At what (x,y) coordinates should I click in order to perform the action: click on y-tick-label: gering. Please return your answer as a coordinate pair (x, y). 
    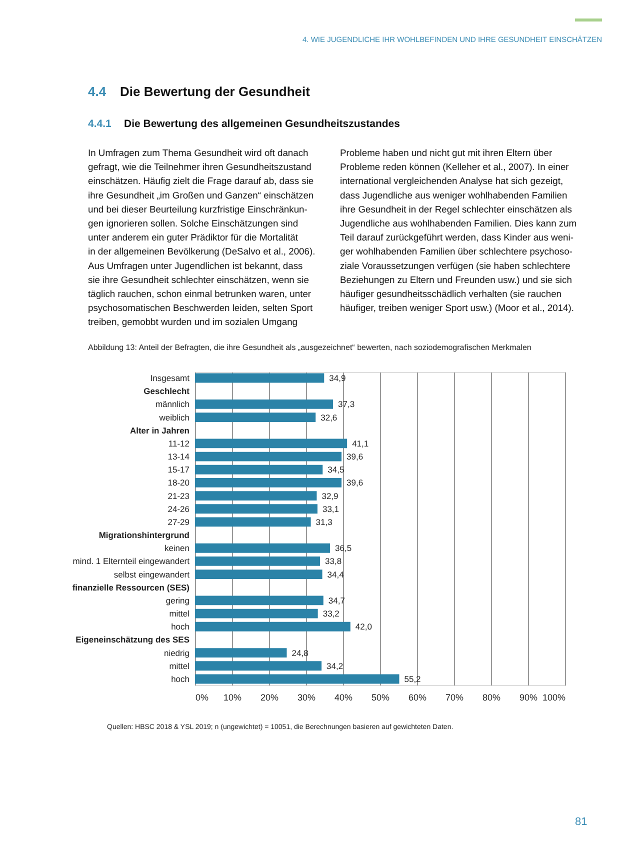
    Looking at the image, I should click on (178, 600).